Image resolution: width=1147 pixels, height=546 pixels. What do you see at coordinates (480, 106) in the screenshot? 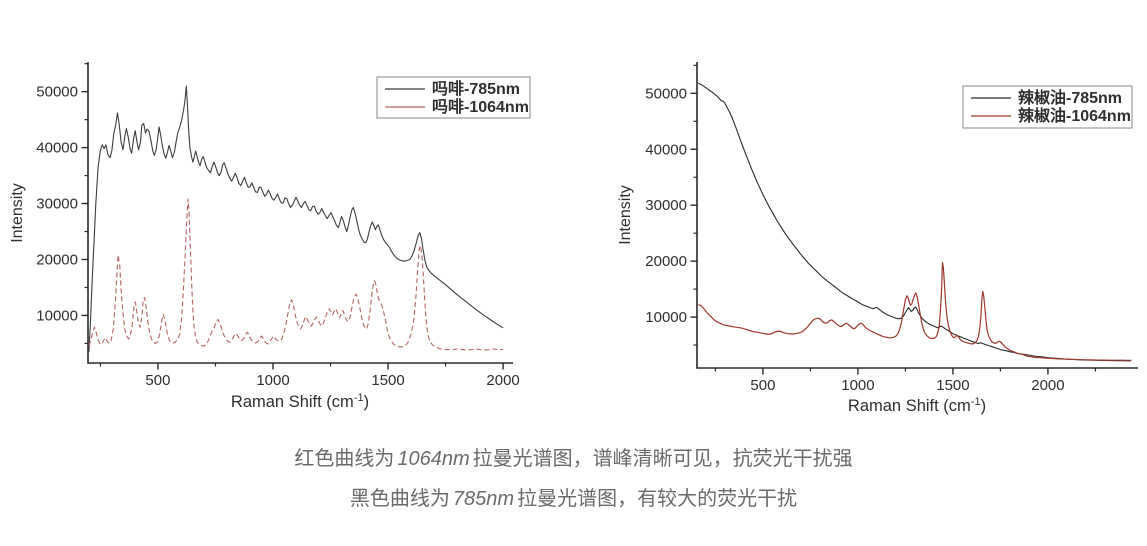
I see `legend-label: 吗啡-1064nm` at bounding box center [480, 106].